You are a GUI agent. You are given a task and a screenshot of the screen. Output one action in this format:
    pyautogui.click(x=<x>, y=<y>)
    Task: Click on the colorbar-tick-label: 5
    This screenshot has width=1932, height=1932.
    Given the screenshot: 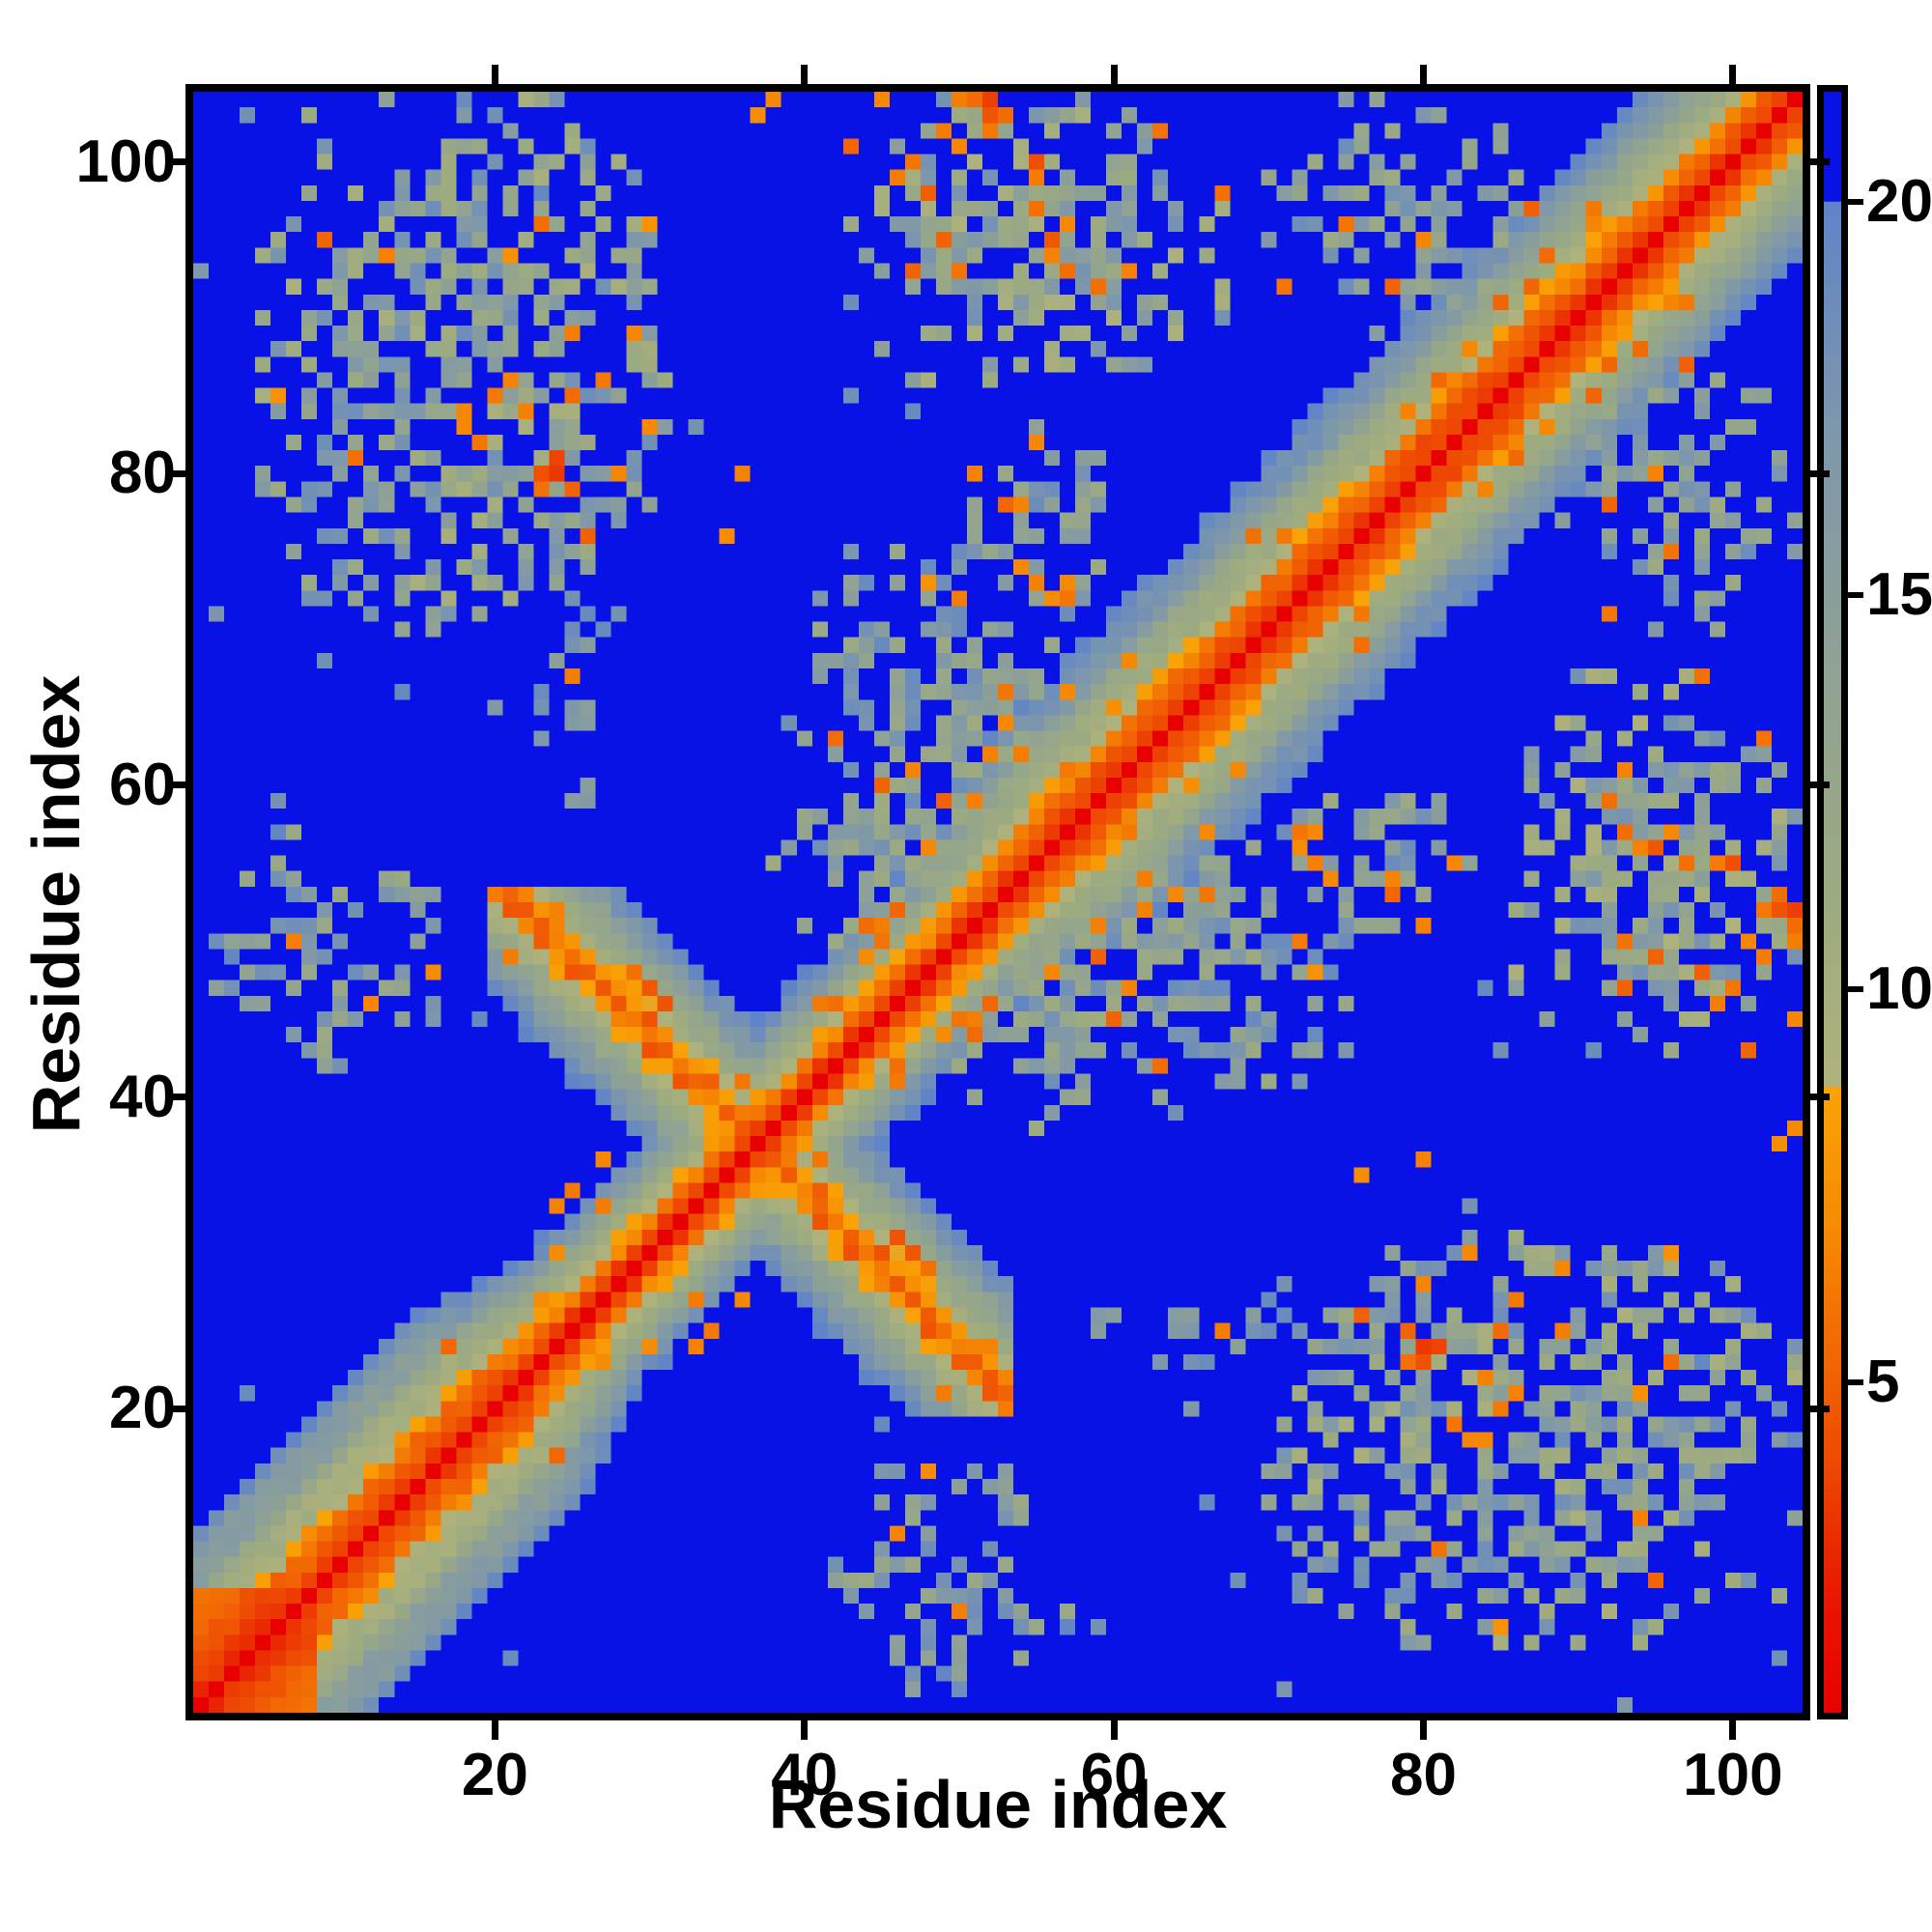 What is the action you would take?
    pyautogui.click(x=1883, y=1381)
    